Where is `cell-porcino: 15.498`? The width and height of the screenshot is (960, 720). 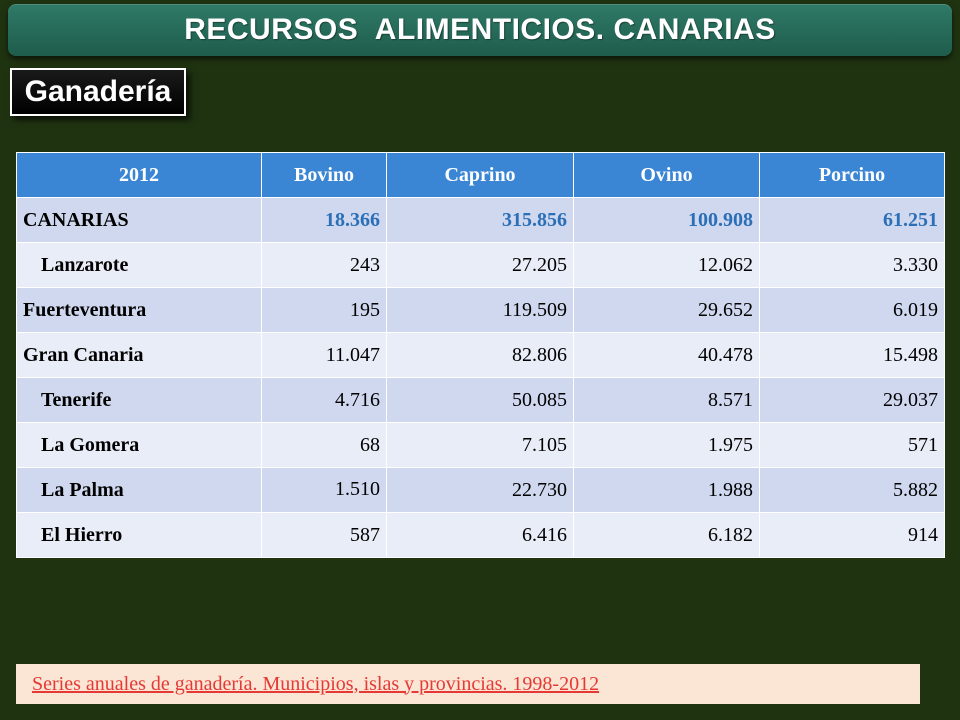 cell-porcino: 15.498 is located at coordinates (852, 355).